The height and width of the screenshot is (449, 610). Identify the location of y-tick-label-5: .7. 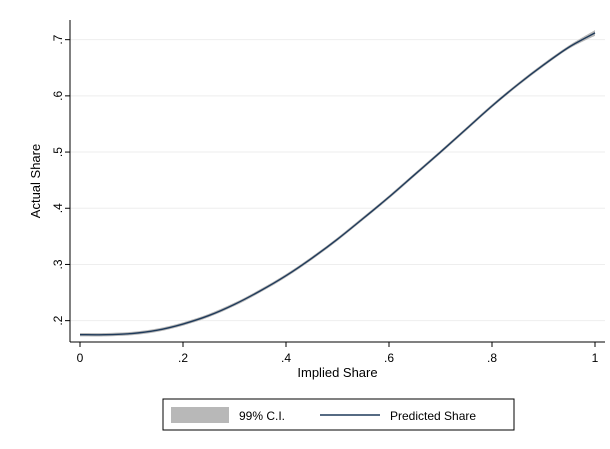
(58, 39).